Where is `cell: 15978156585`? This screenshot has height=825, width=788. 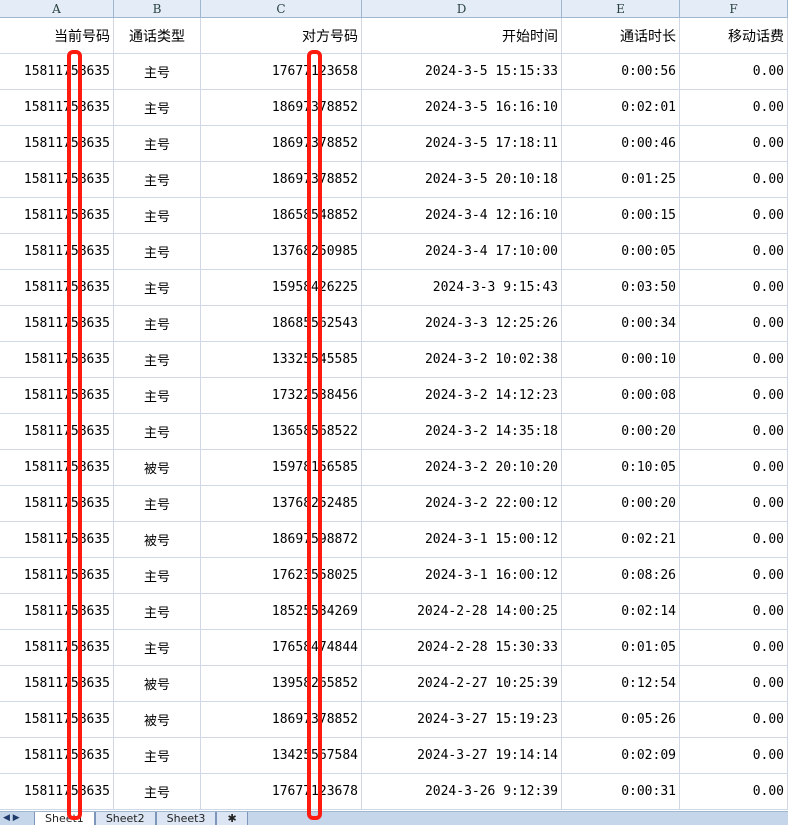
cell: 15978156585 is located at coordinates (281, 468).